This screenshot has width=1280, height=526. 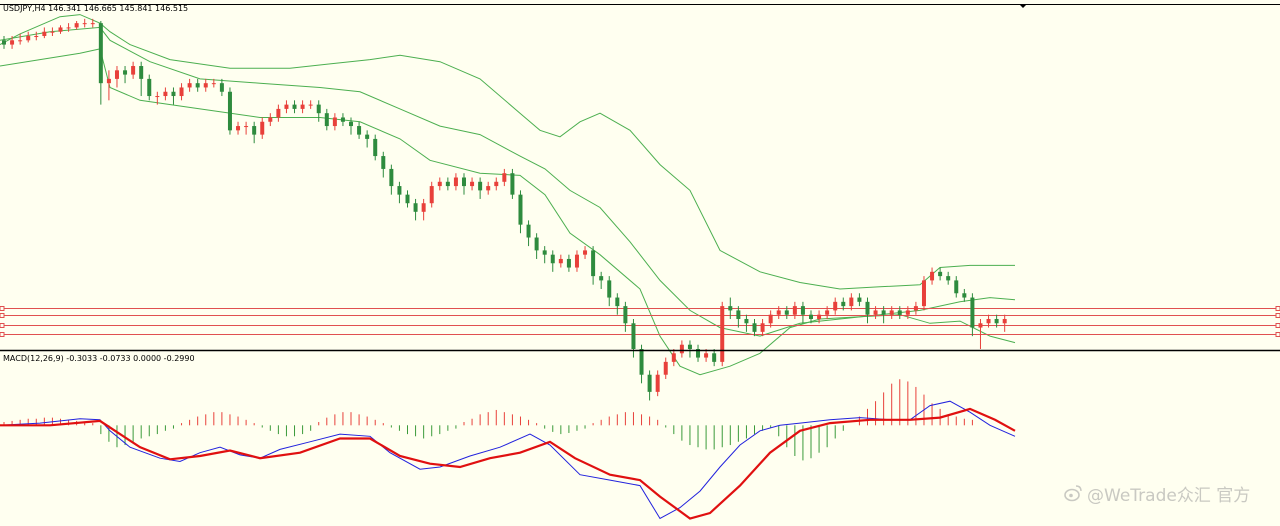 What do you see at coordinates (488, 420) in the screenshot?
I see `macd-histogram` at bounding box center [488, 420].